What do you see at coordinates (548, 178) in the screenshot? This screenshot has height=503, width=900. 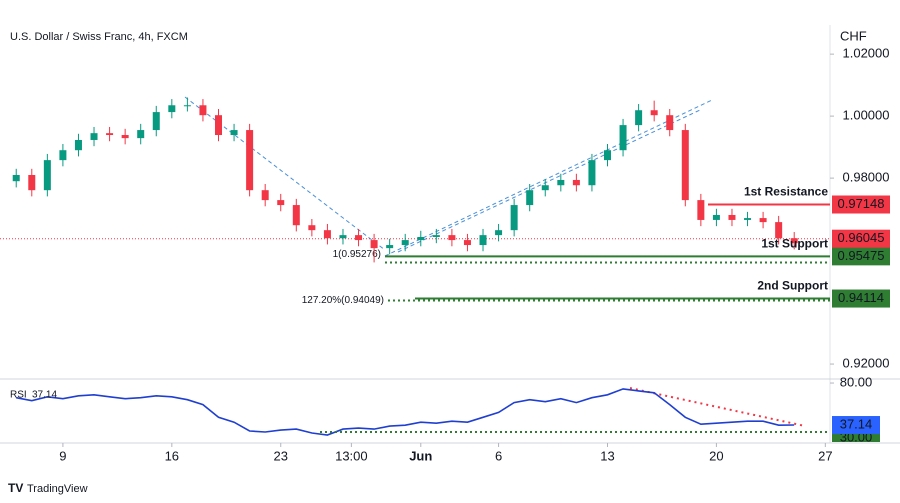 I see `channel-line` at bounding box center [548, 178].